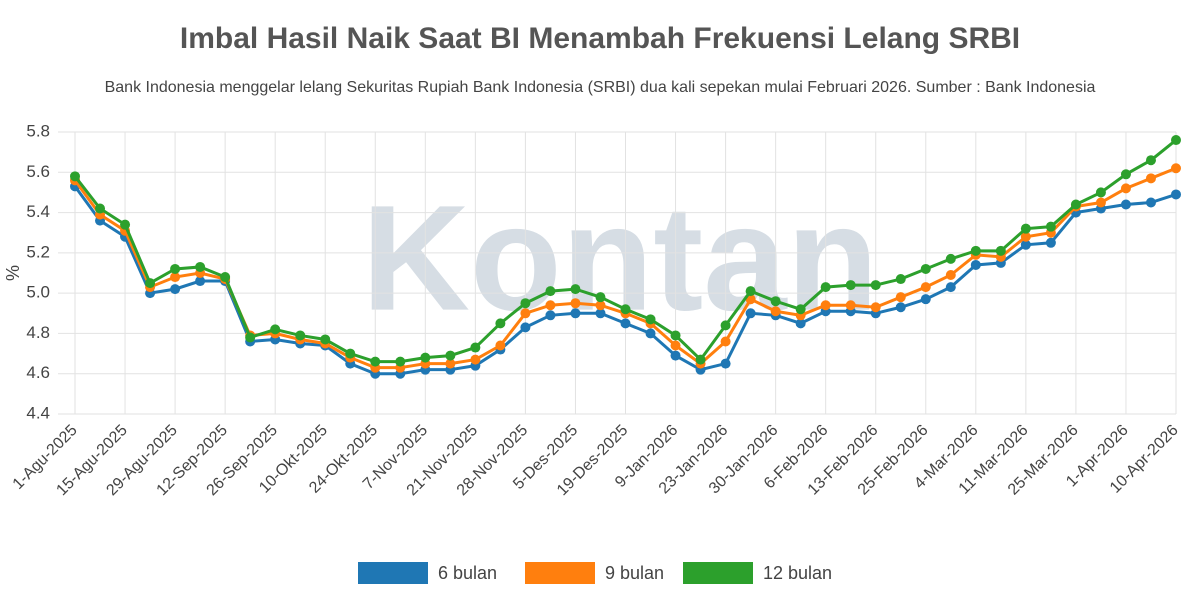 This screenshot has height=600, width=1200. Describe the element at coordinates (797, 573) in the screenshot. I see `legend-label: 12 bulan` at that location.